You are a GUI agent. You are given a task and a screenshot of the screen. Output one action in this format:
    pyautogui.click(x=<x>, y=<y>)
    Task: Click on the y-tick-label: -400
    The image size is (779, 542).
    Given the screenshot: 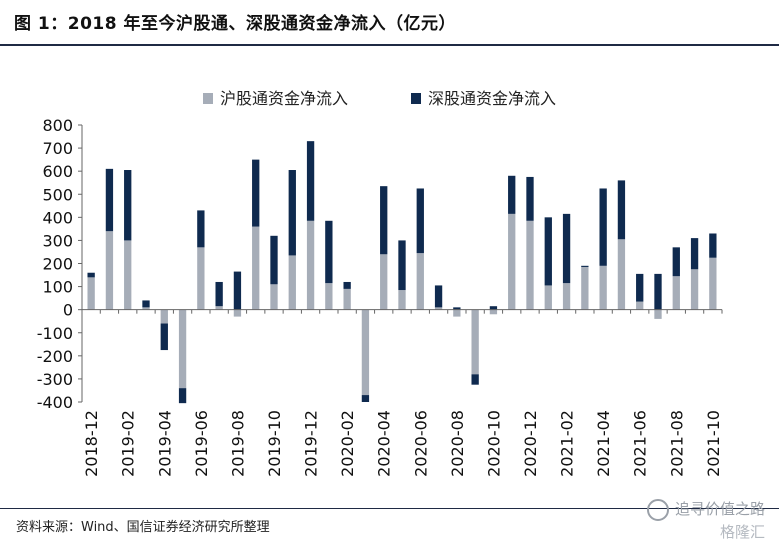 What is the action you would take?
    pyautogui.click(x=55, y=402)
    